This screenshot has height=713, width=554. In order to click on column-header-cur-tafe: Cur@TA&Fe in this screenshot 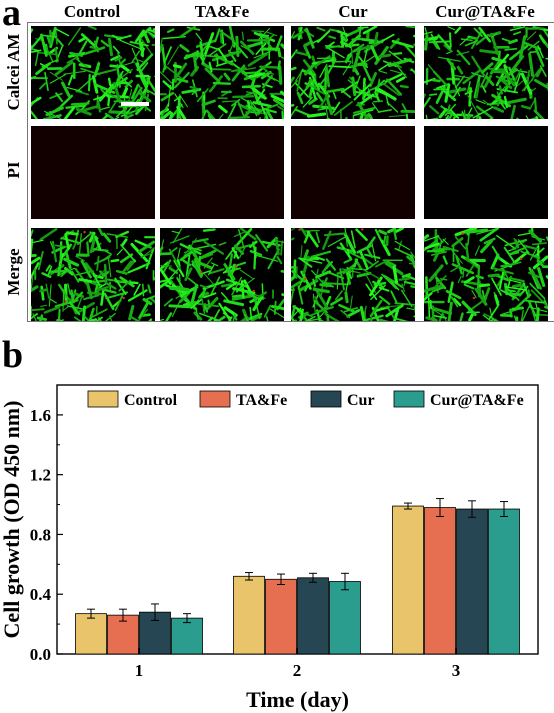, I will do `click(485, 11)`.